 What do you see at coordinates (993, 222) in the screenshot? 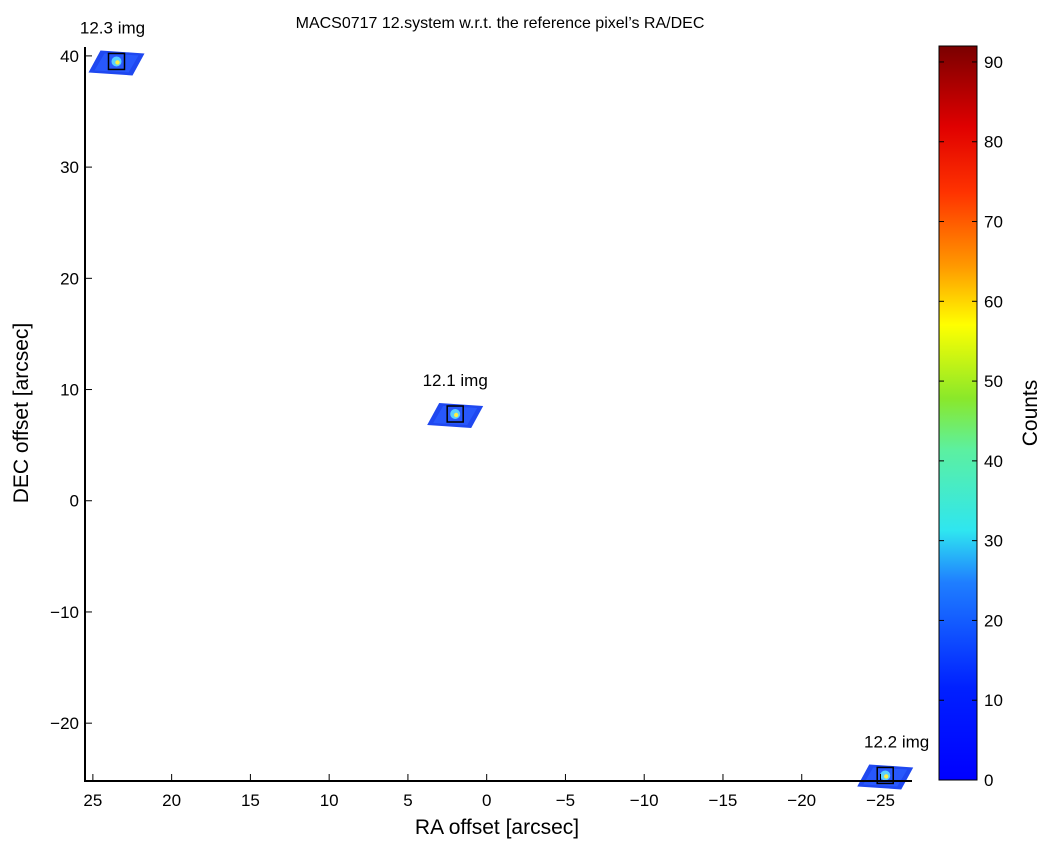
I see `colorbar-tick-label: 70` at bounding box center [993, 222].